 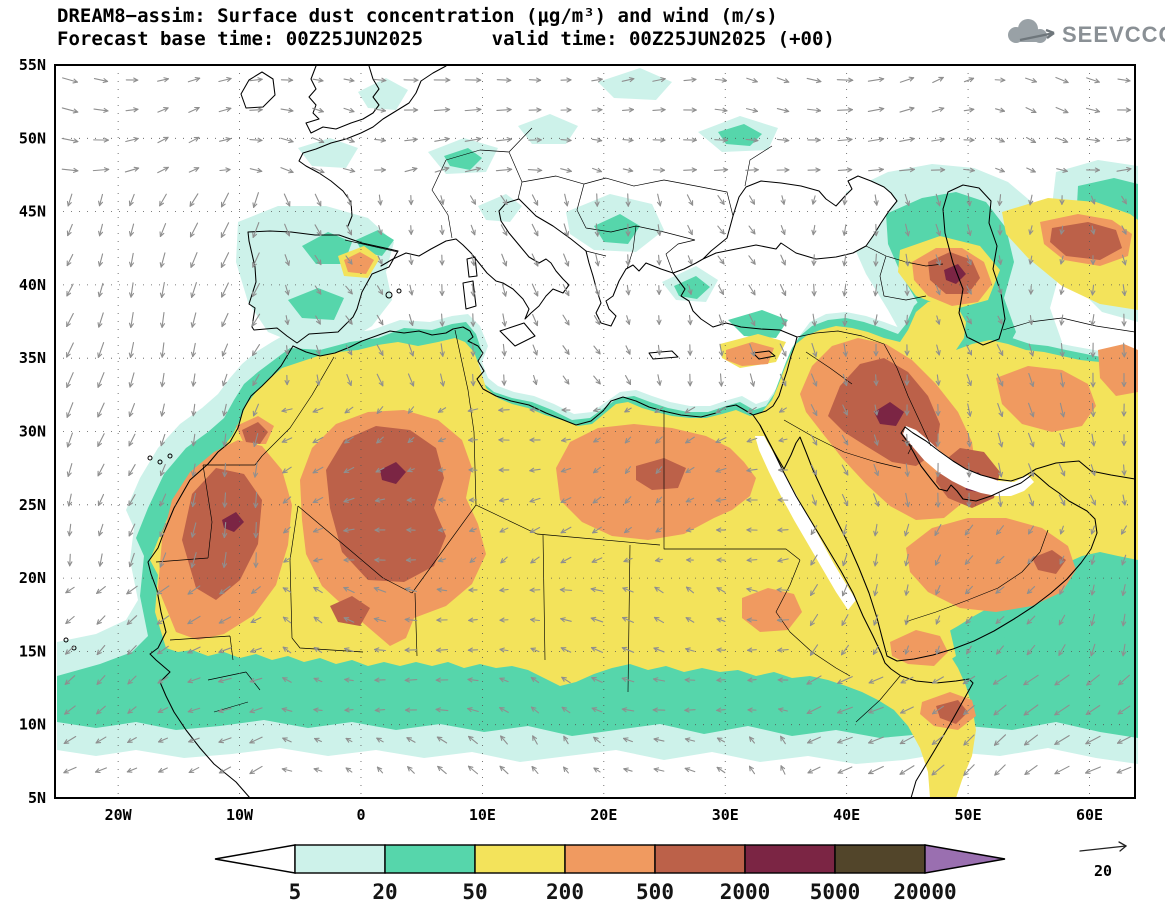 I want to click on canary-island, so click(x=160, y=462).